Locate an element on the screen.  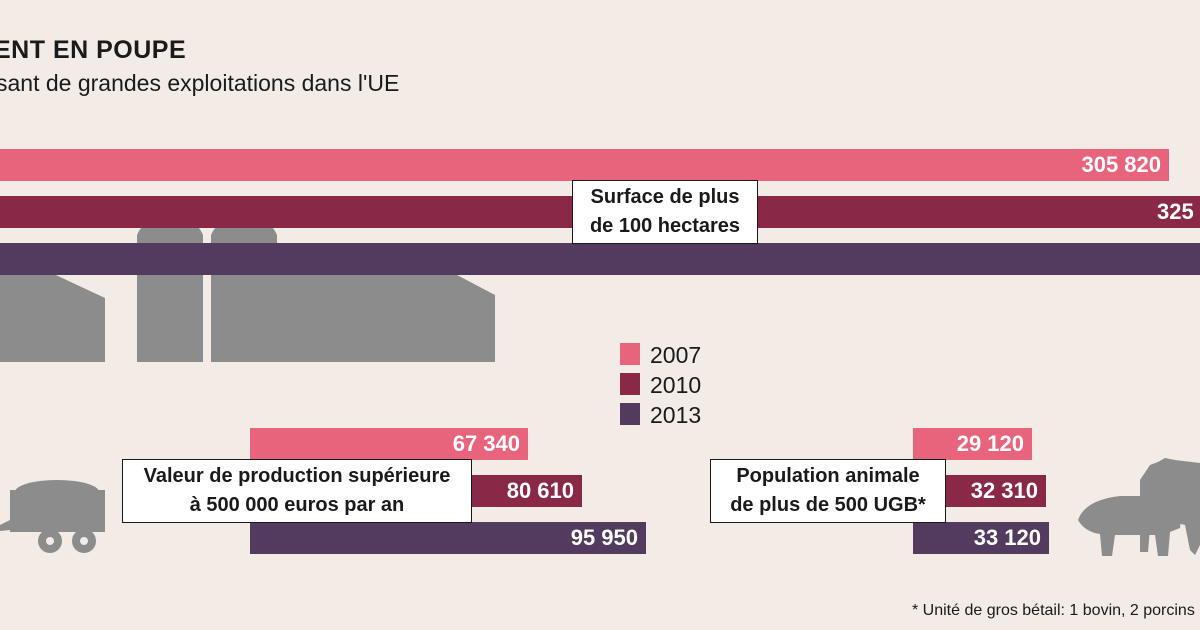
bar-livestock-2013: 33 120 is located at coordinates (981, 538).